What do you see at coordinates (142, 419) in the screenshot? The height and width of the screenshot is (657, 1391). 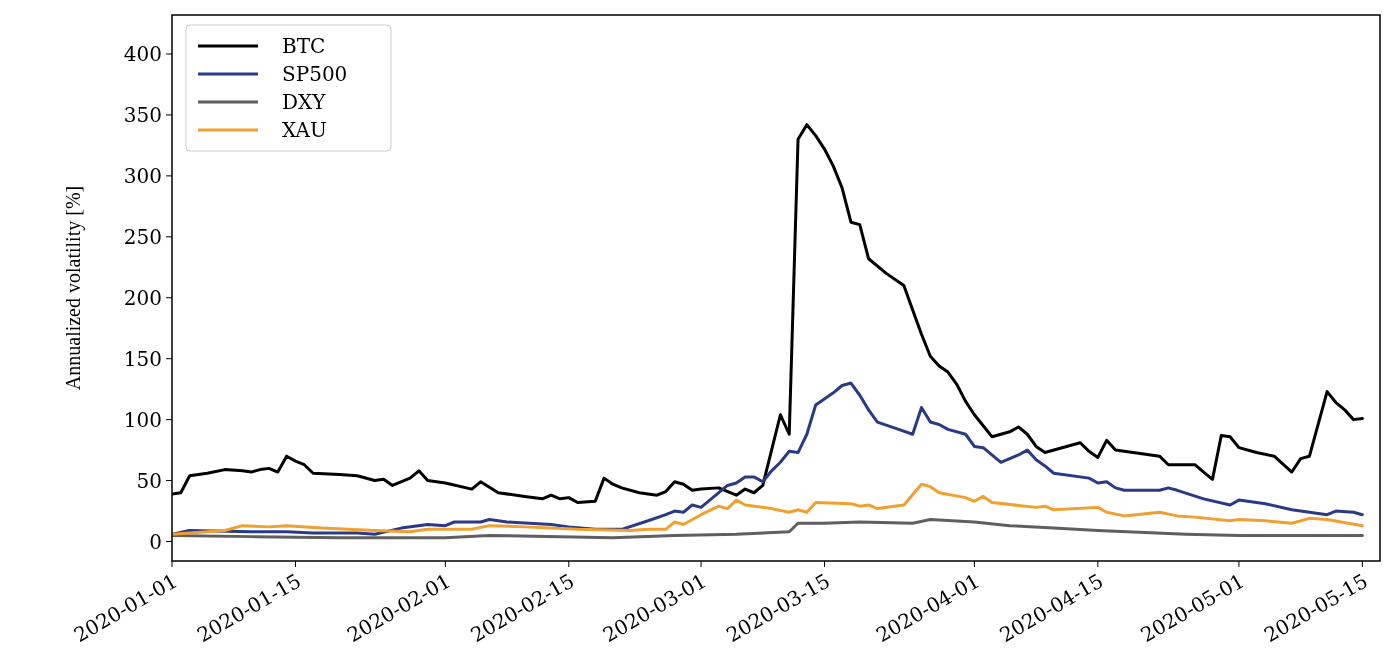 I see `y-tick-label: 100` at bounding box center [142, 419].